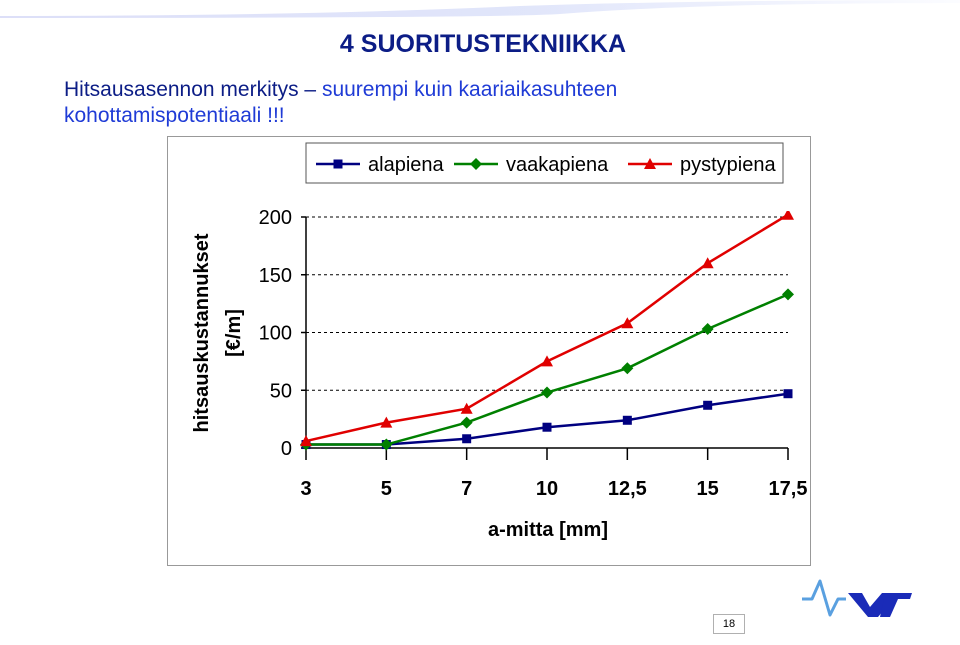  What do you see at coordinates (627, 420) in the screenshot?
I see `point-alapiena-12,5` at bounding box center [627, 420].